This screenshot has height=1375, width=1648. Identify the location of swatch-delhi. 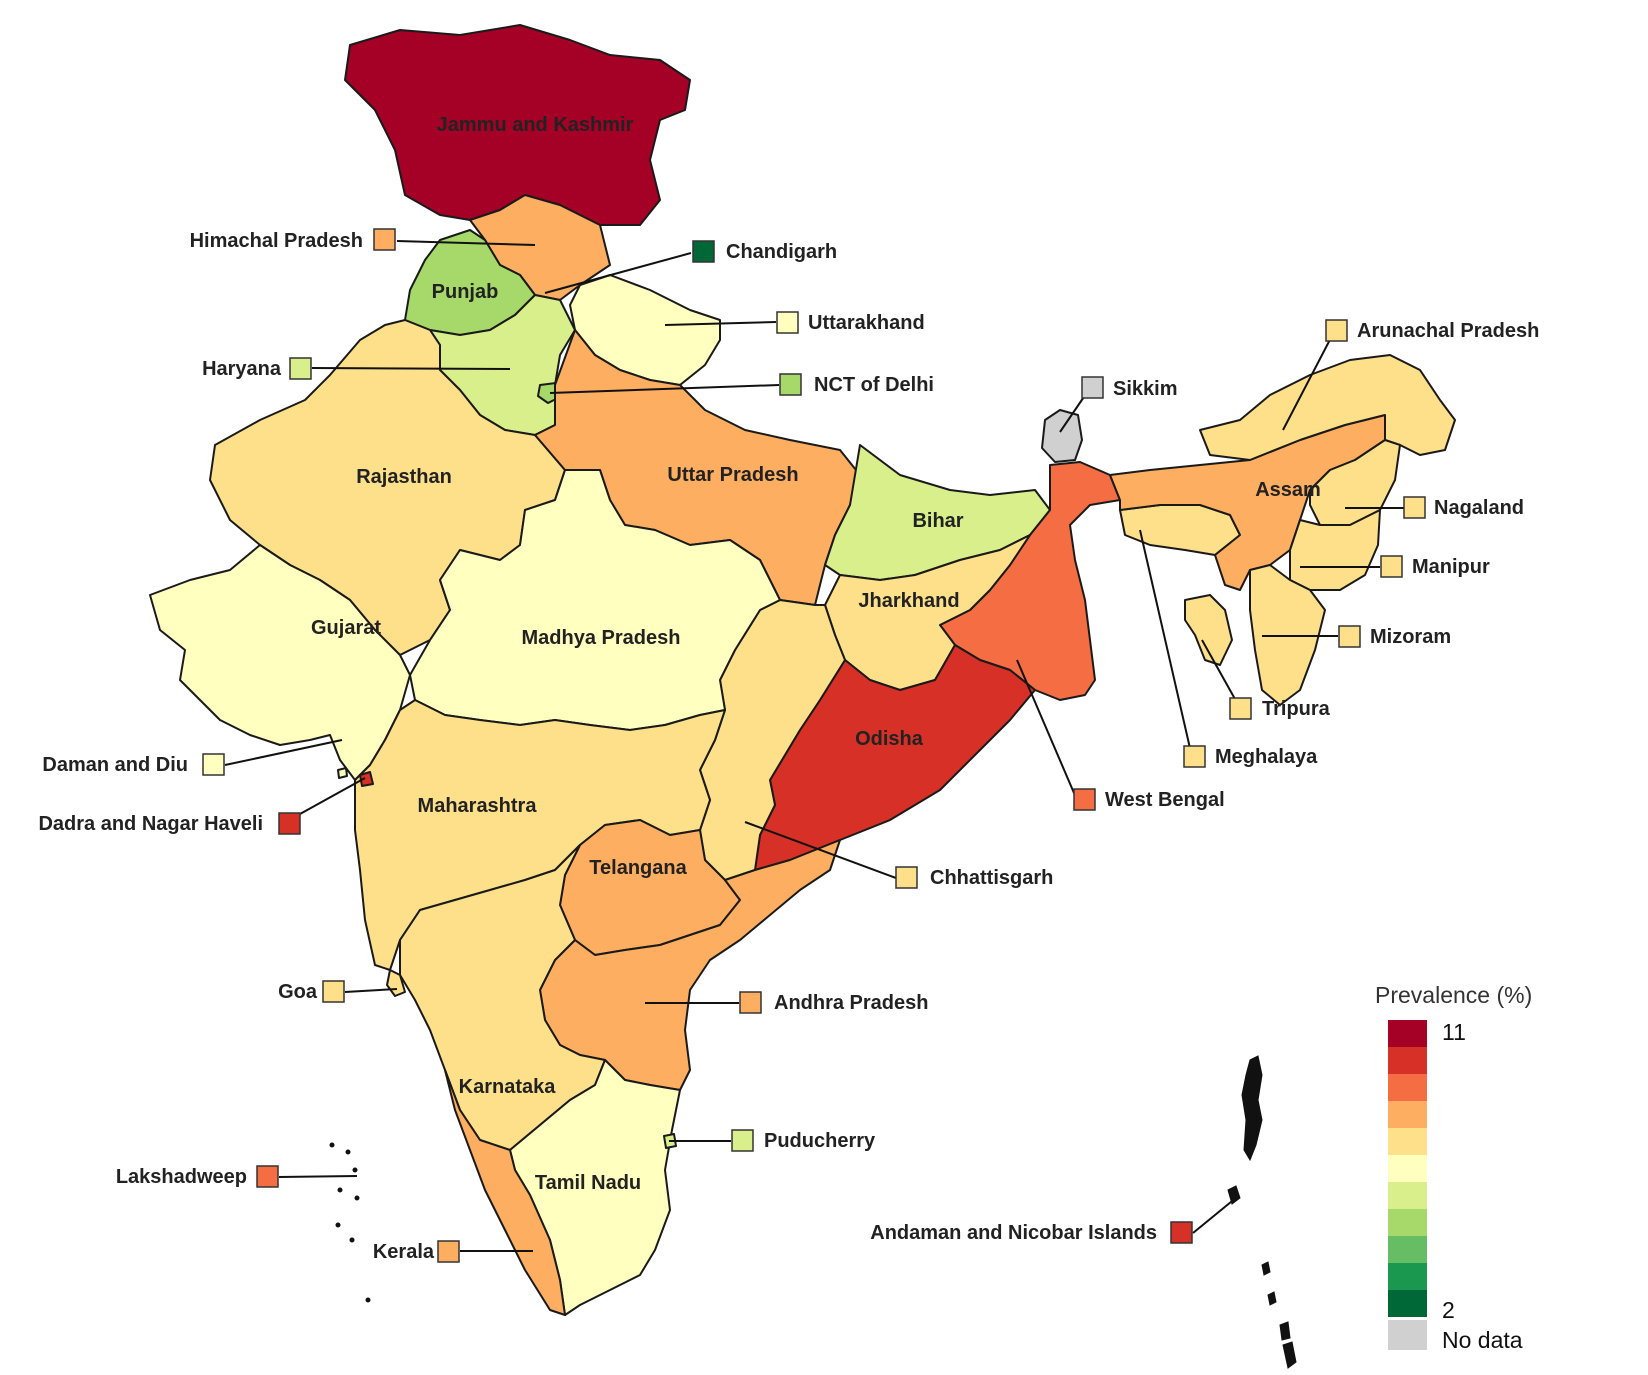
(790, 384).